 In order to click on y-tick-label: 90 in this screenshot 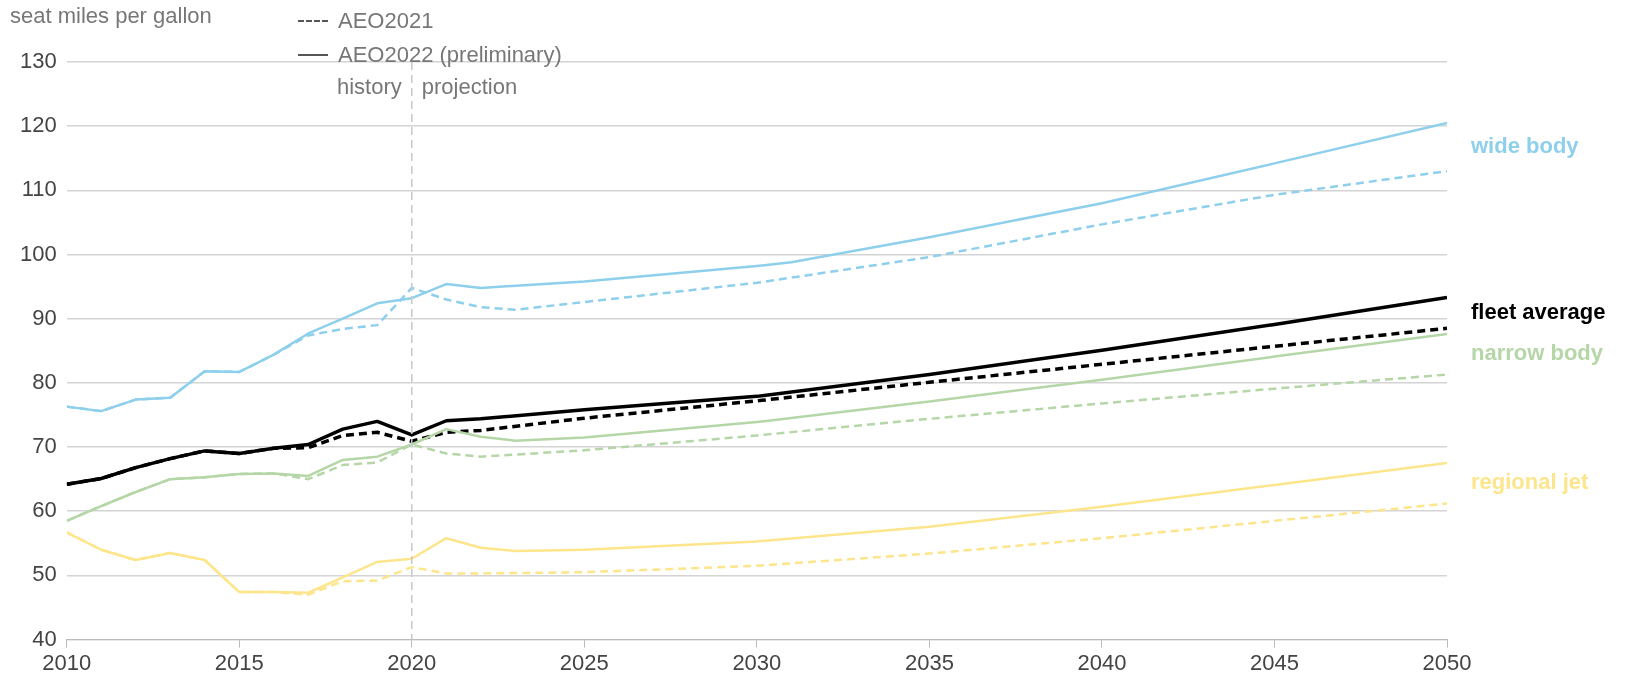, I will do `click(44, 317)`.